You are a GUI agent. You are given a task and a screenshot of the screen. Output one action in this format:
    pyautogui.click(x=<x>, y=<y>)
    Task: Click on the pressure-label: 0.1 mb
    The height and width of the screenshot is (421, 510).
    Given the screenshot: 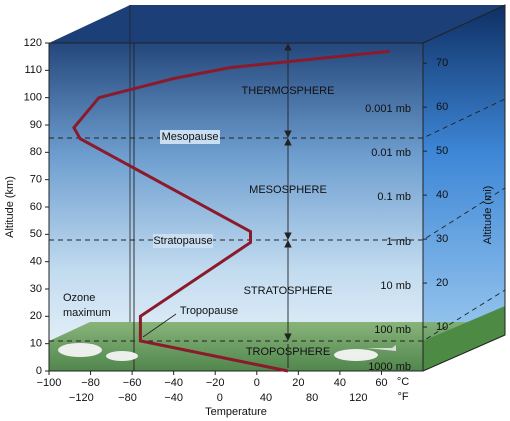 What is the action you would take?
    pyautogui.click(x=394, y=197)
    